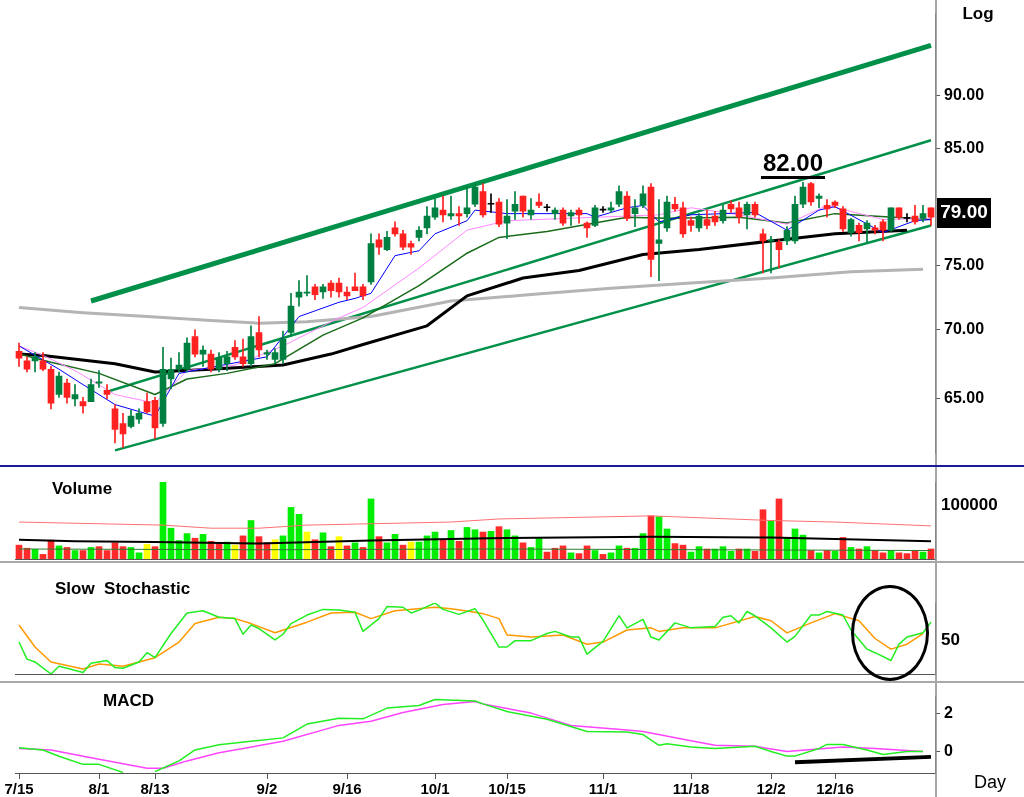 The height and width of the screenshot is (797, 1024). Describe the element at coordinates (835, 788) in the screenshot. I see `x-tick-label: 12/16` at that location.